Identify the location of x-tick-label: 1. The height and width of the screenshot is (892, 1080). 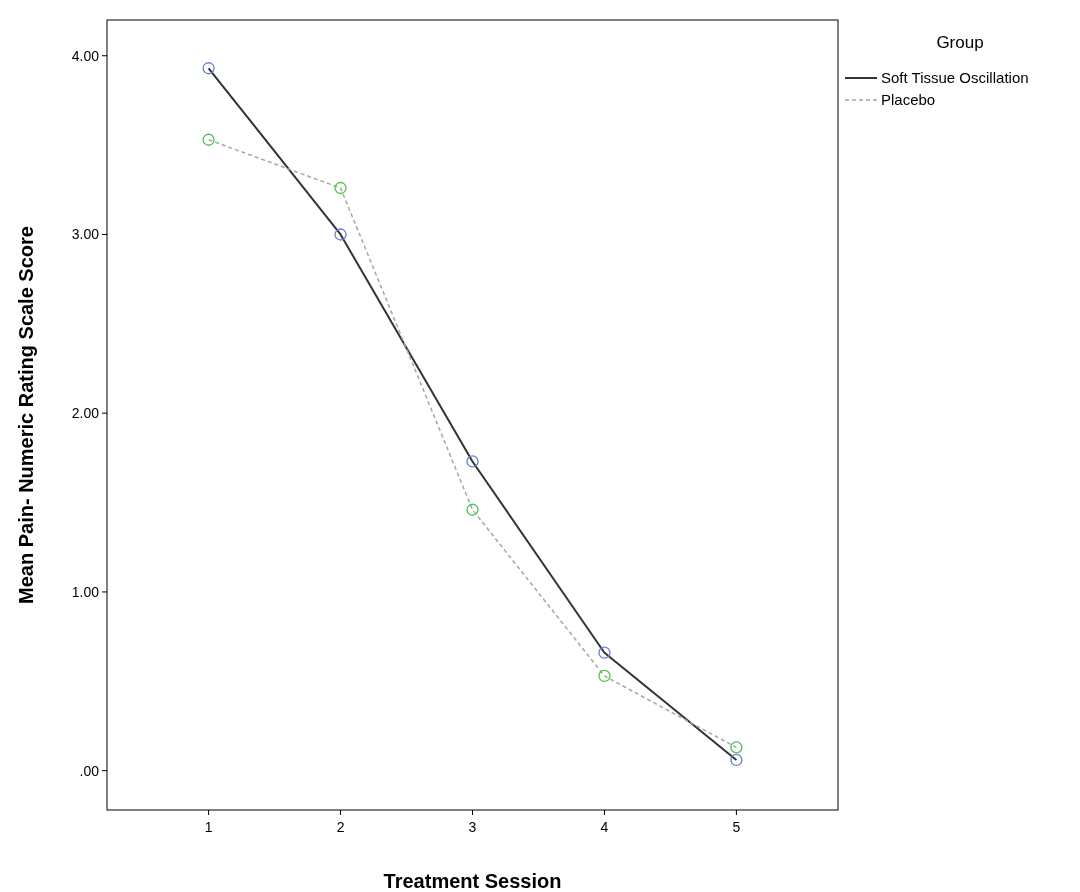
(208, 827).